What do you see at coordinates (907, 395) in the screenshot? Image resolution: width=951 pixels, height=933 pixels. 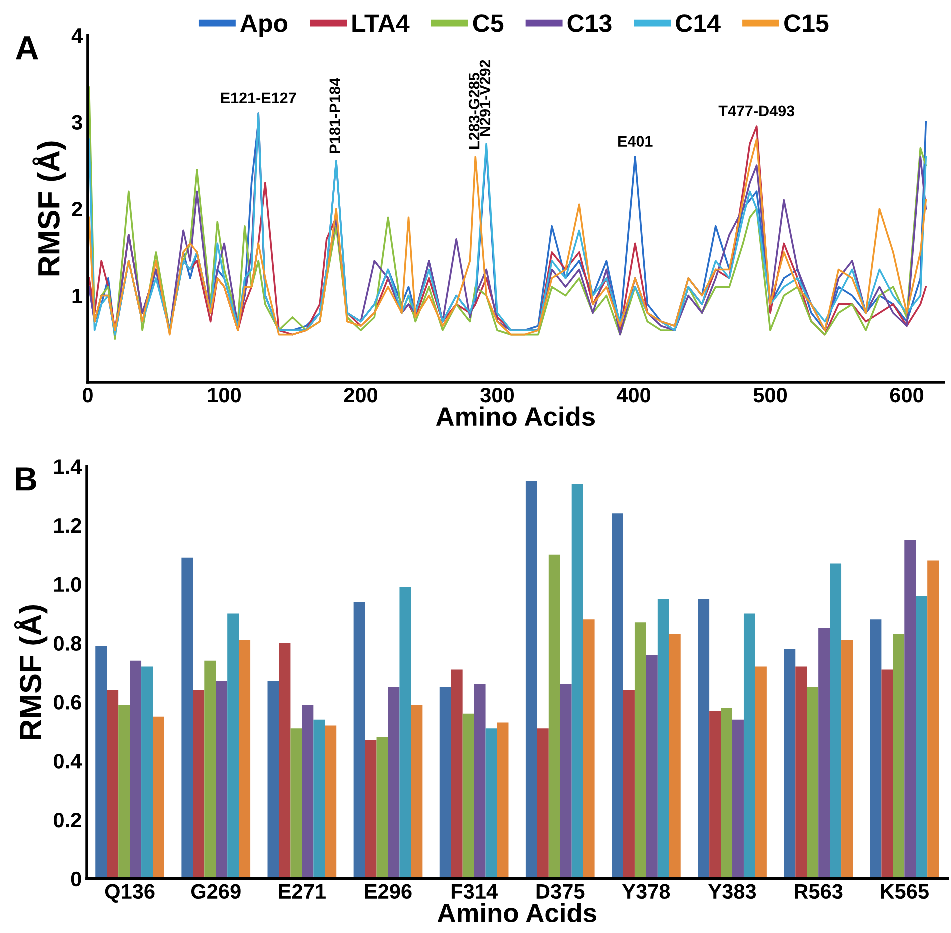 I see `x-tick-label: 600` at bounding box center [907, 395].